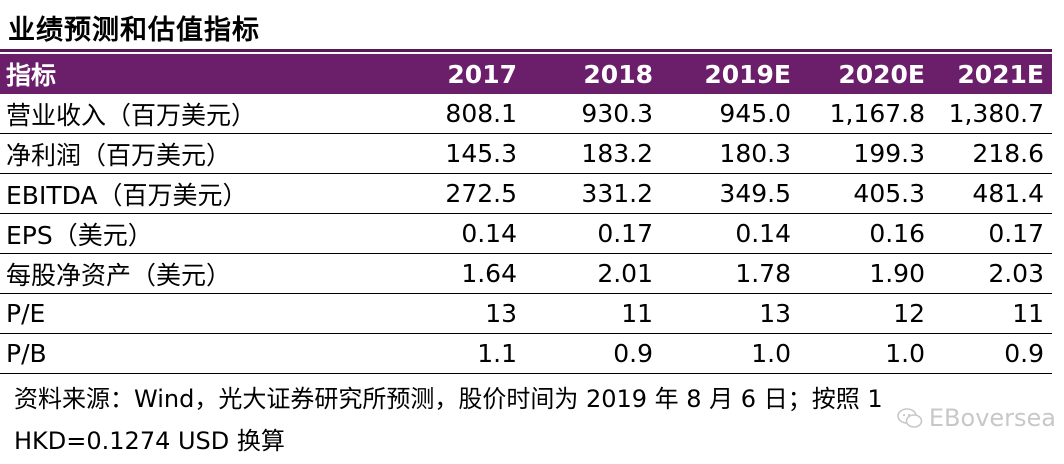  What do you see at coordinates (197, 273) in the screenshot?
I see `row-label: 每股净资产（美元）` at bounding box center [197, 273].